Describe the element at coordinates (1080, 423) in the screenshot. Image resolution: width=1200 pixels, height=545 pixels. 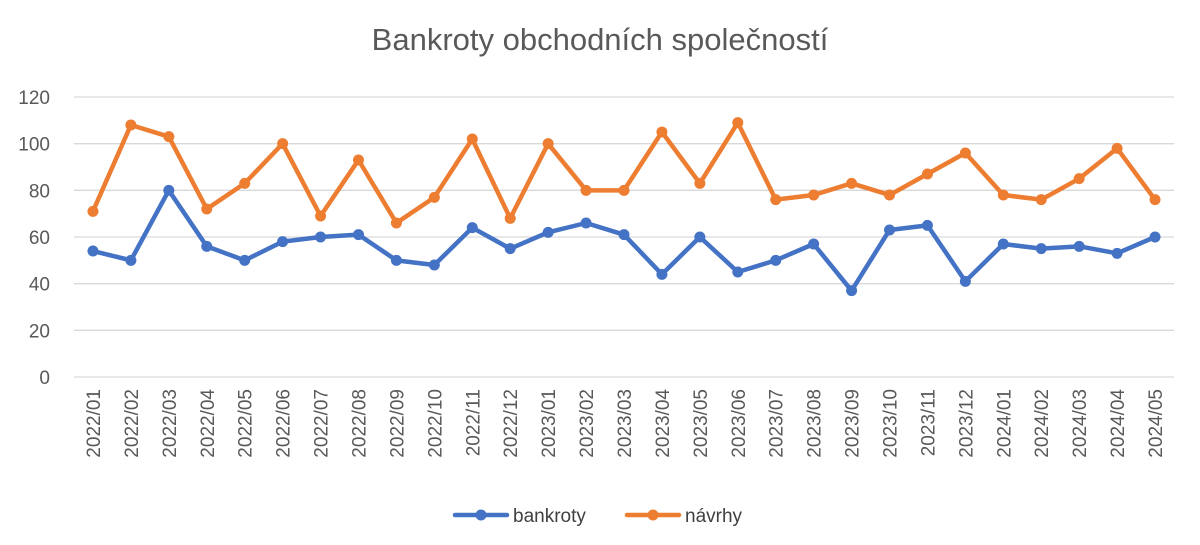
I see `x-tick-label: 2024/03` at that location.